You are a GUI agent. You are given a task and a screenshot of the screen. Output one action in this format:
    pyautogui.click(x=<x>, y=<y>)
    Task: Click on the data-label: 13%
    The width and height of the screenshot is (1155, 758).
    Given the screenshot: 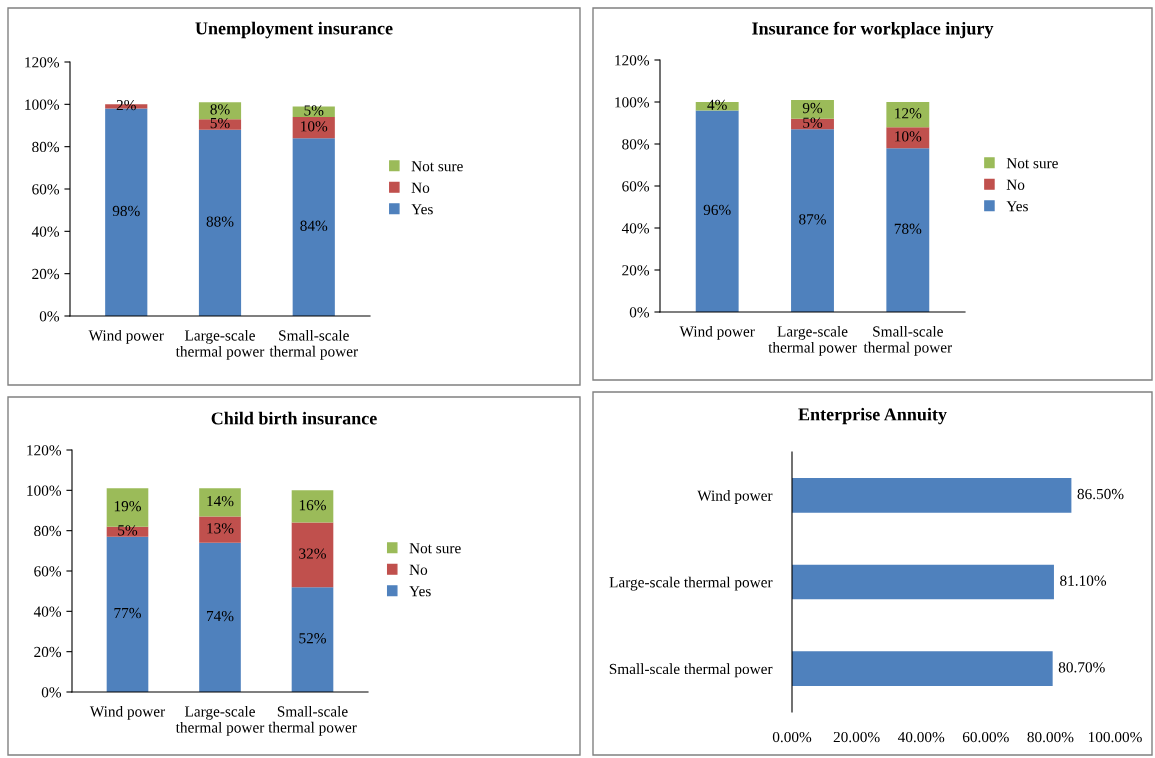 What is the action you would take?
    pyautogui.click(x=220, y=528)
    